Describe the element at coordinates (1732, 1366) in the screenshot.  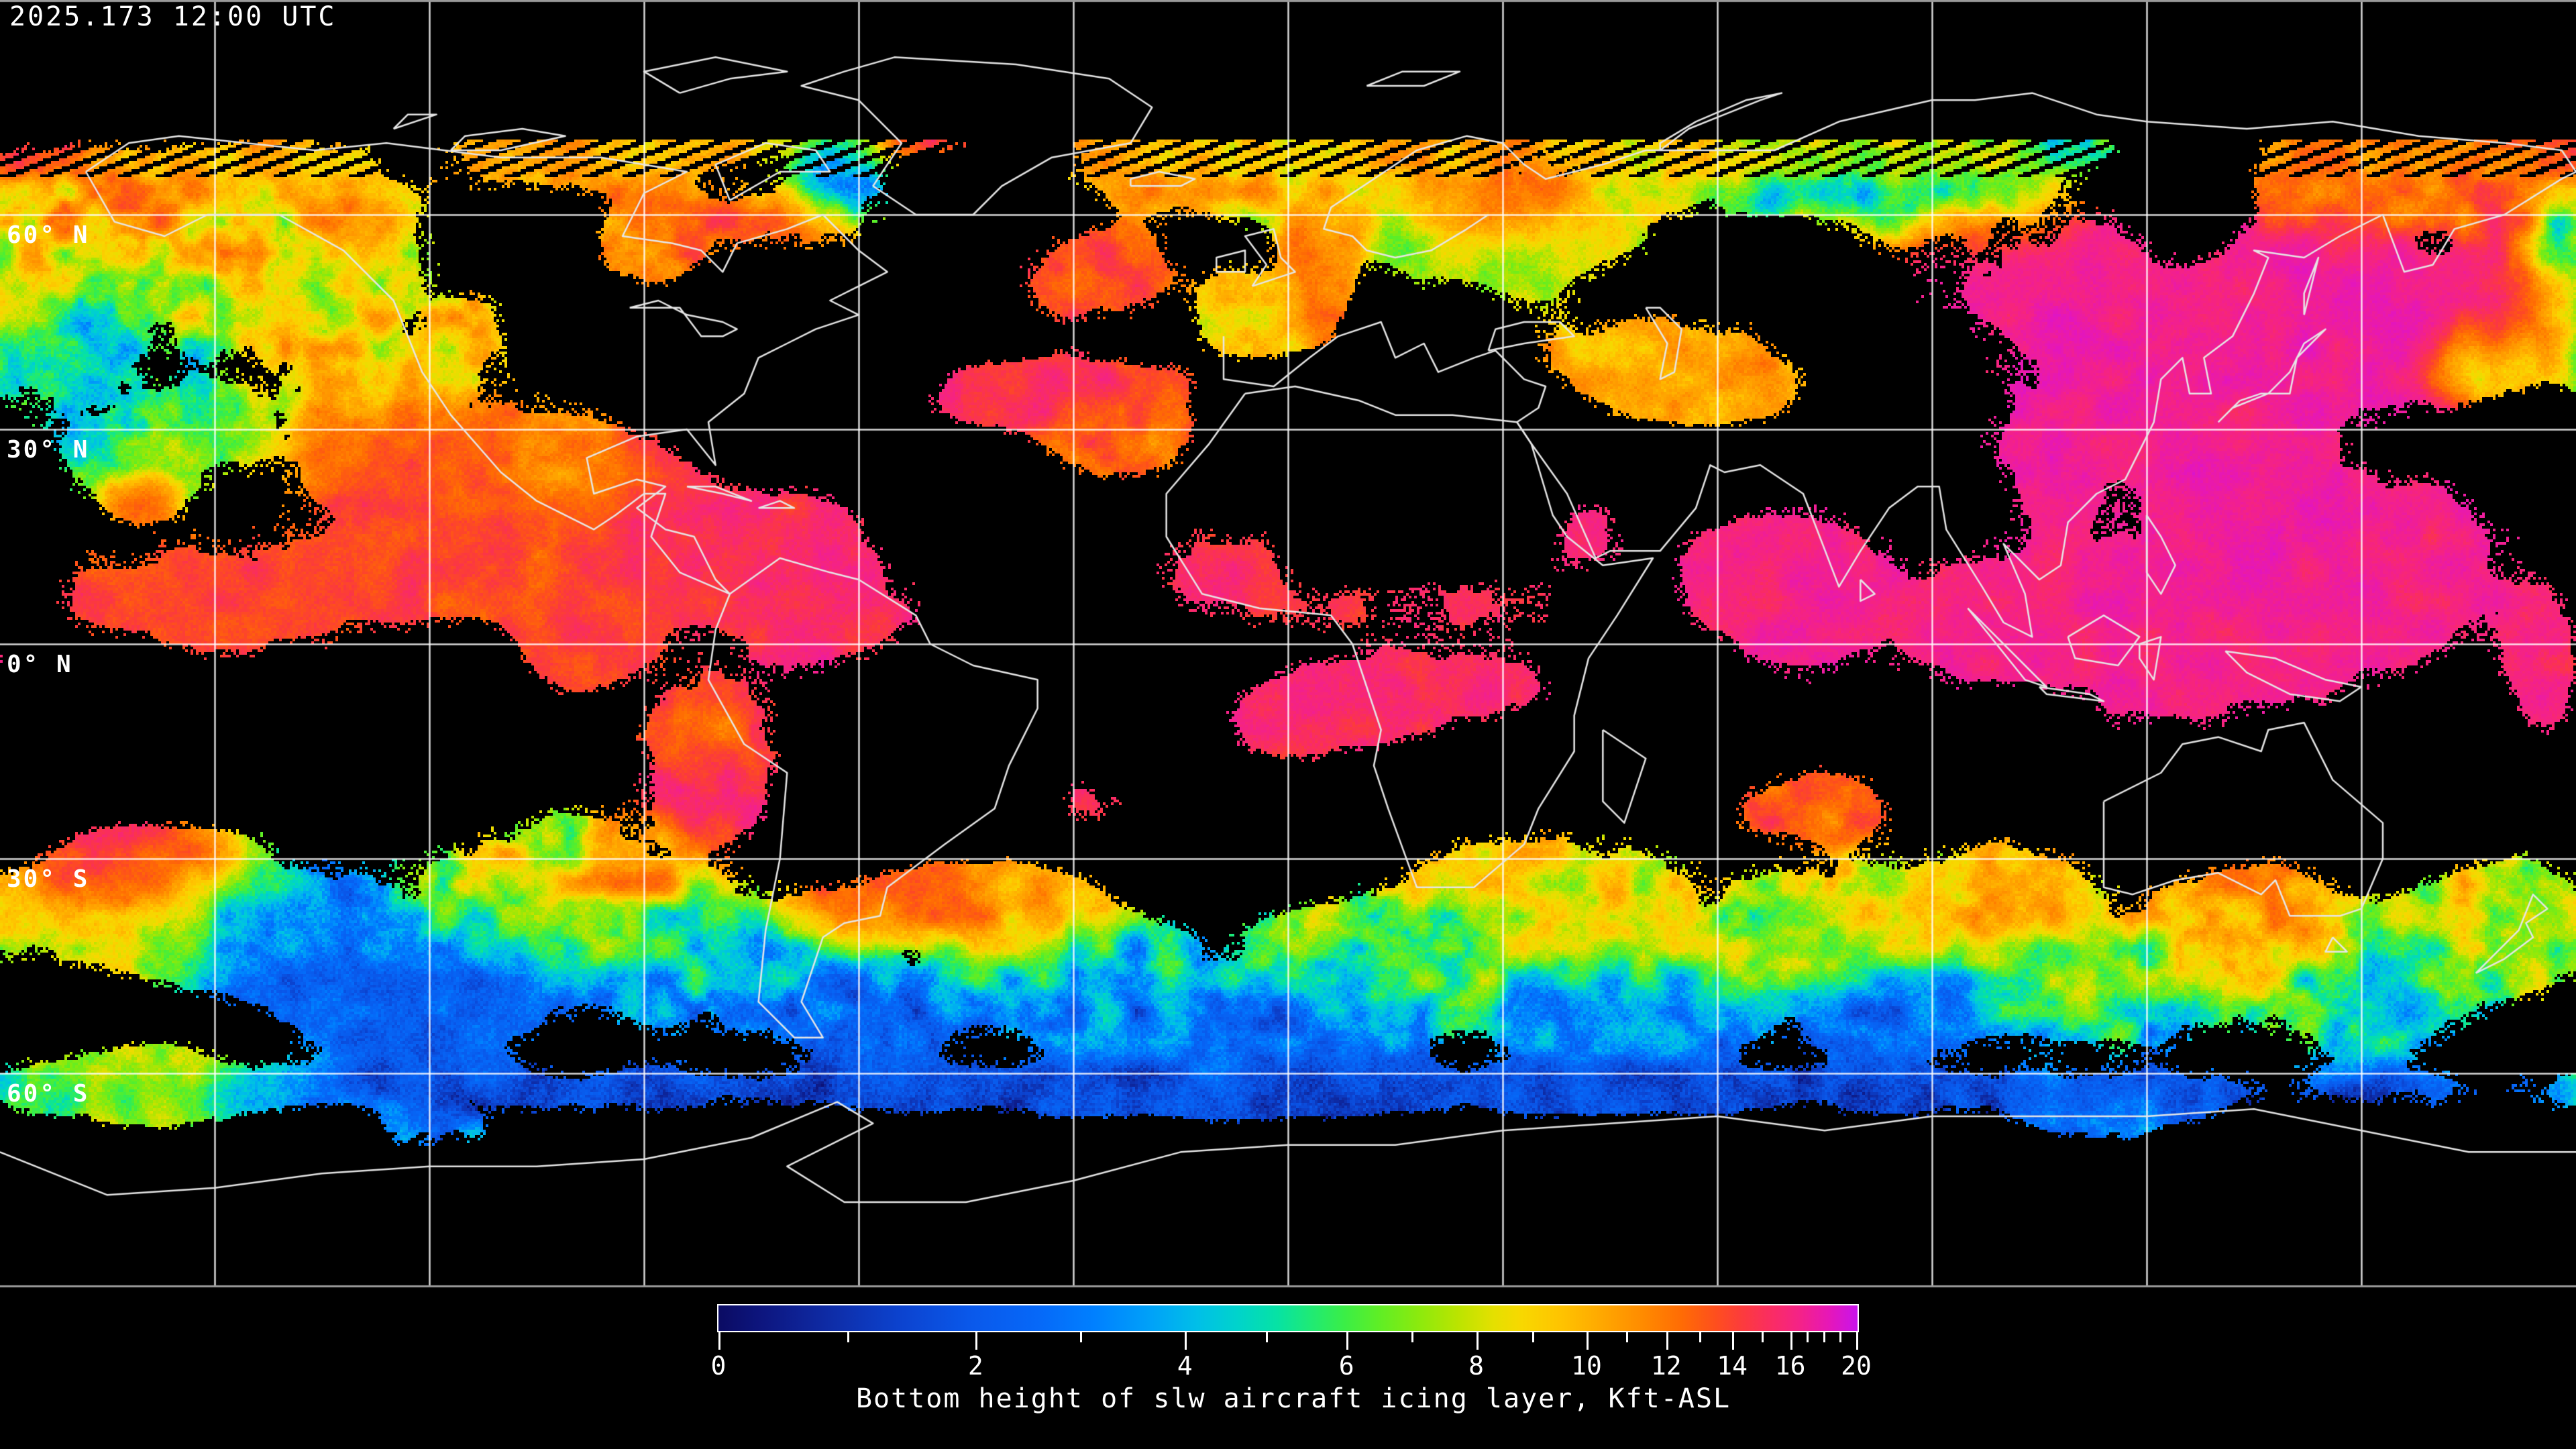
I see `colorbar-tick-label: 14` at that location.